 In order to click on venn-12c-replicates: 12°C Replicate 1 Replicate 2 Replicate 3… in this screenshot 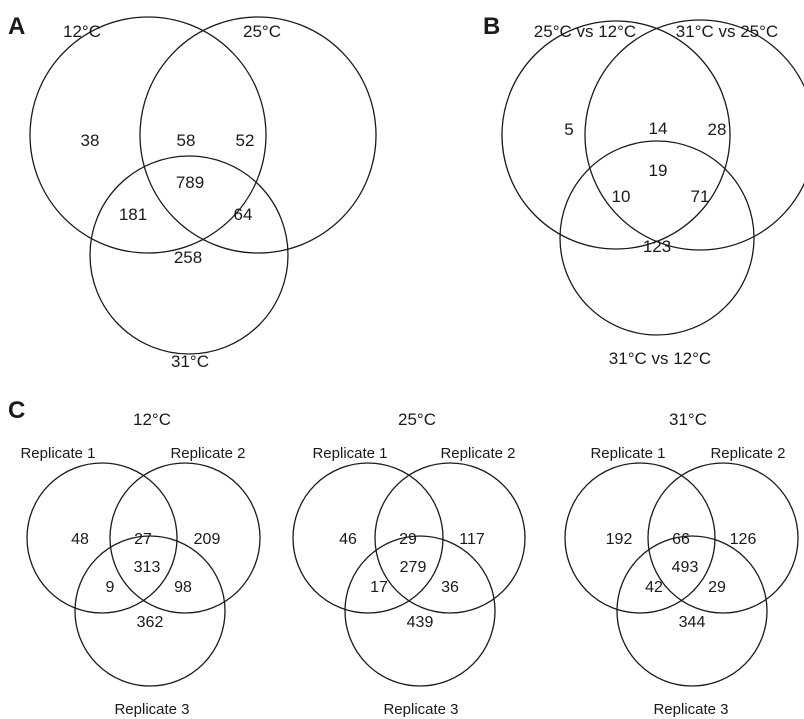, I will do `click(140, 564)`.